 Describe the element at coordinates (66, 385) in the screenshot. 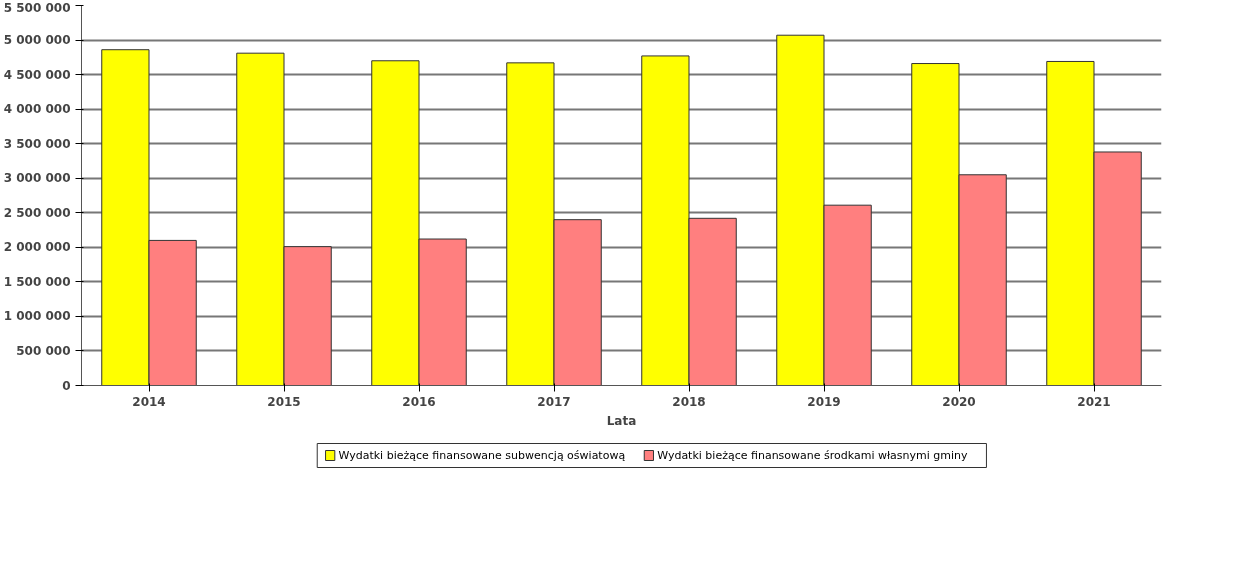

I see `y-tick-label: 0` at that location.